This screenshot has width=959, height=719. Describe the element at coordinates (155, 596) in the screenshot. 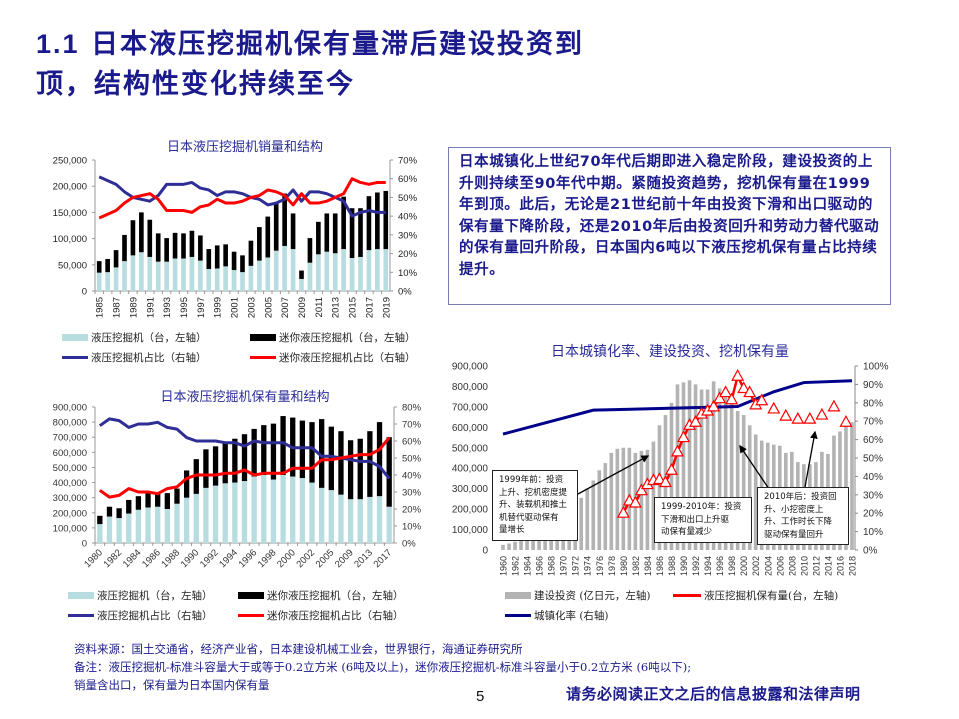

I see `legend-label: 液压挖掘机（台，左轴）` at that location.